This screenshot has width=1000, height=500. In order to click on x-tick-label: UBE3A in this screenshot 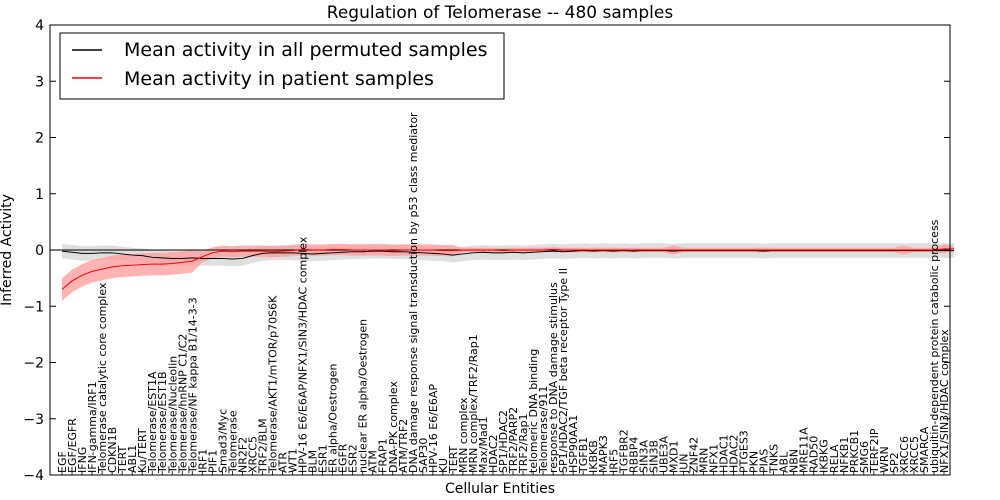, I will do `click(663, 454)`.